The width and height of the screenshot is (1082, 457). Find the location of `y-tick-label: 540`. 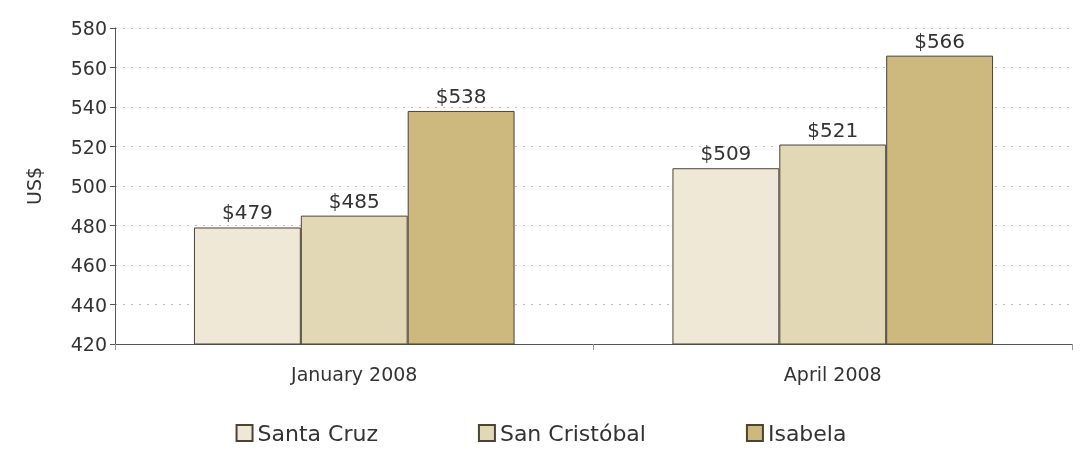

y-tick-label: 540 is located at coordinates (88, 107).